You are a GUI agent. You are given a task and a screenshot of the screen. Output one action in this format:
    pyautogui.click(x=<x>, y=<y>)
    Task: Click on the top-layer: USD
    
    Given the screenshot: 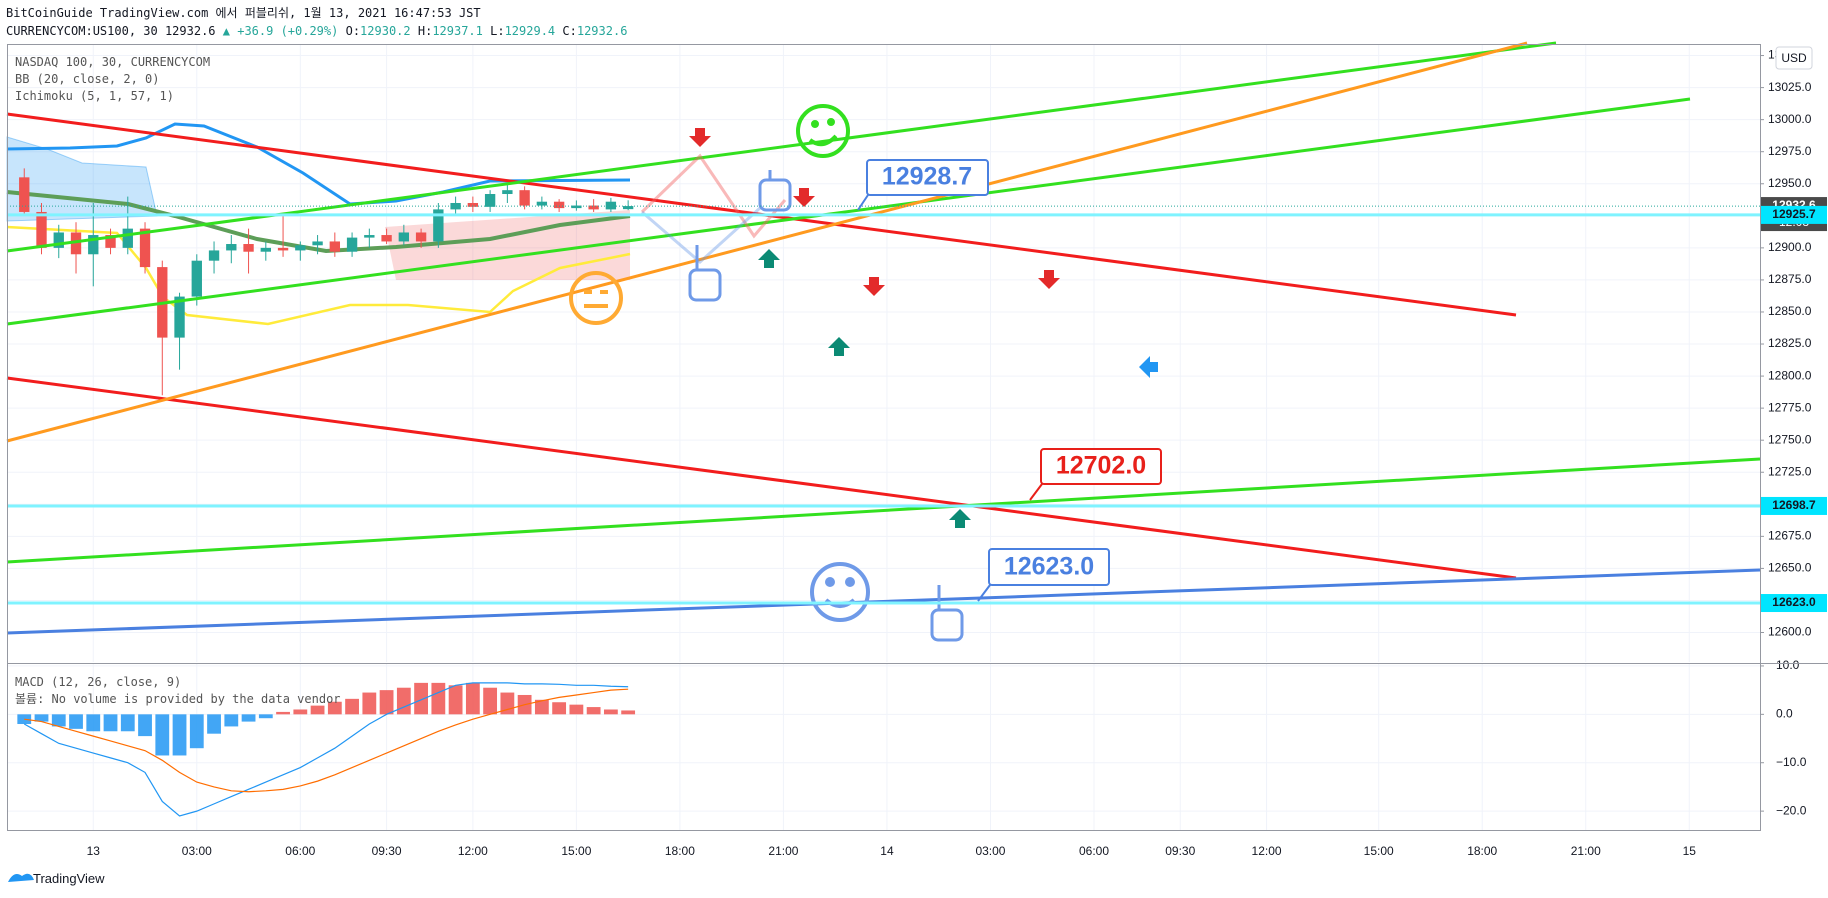 What is the action you would take?
    pyautogui.click(x=1794, y=58)
    